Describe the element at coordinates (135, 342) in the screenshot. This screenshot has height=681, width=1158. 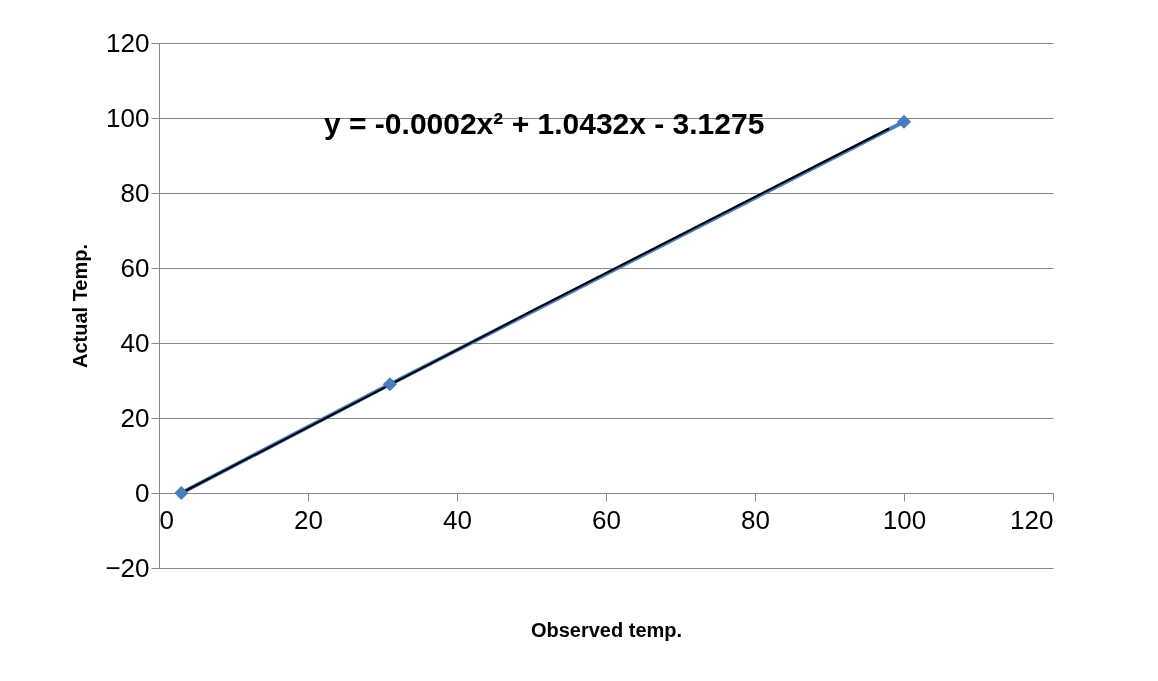
I see `y-tick-label: 40` at that location.